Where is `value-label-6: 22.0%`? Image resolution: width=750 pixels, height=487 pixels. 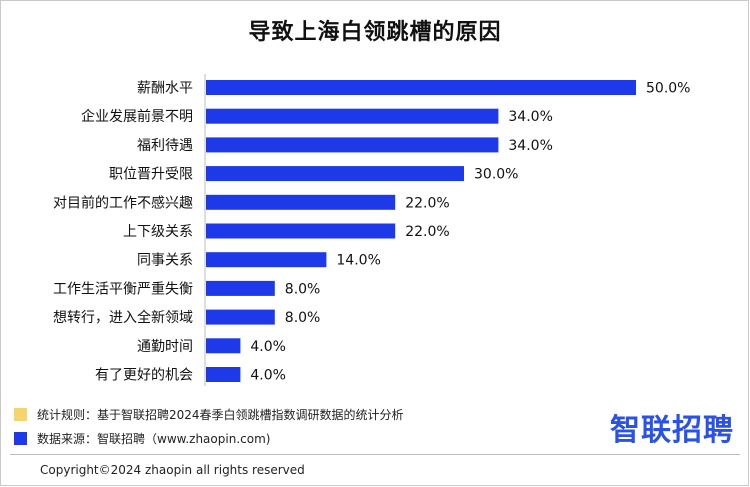 value-label-6: 22.0% is located at coordinates (427, 232).